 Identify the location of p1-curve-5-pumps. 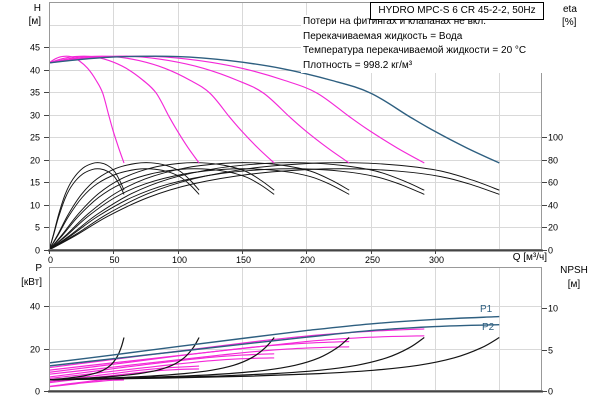
(237, 348).